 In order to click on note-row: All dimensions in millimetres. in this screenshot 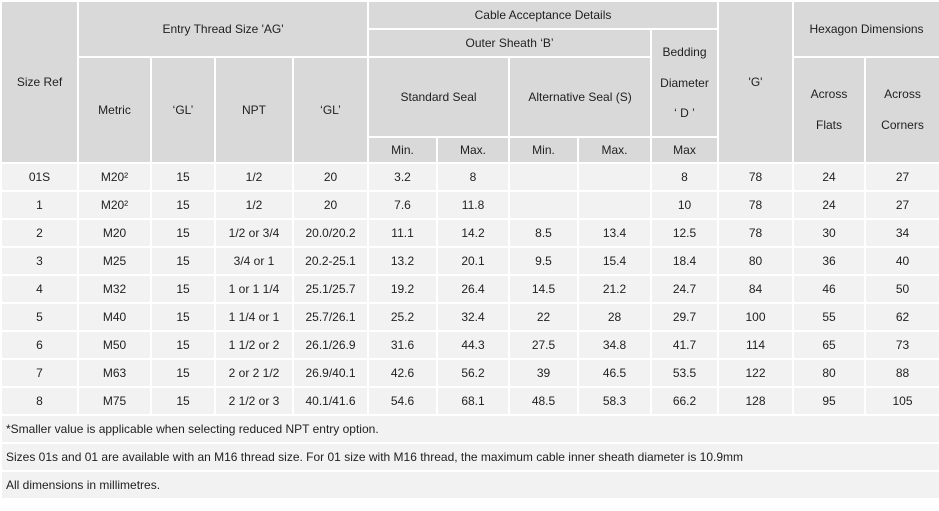, I will do `click(470, 485)`.